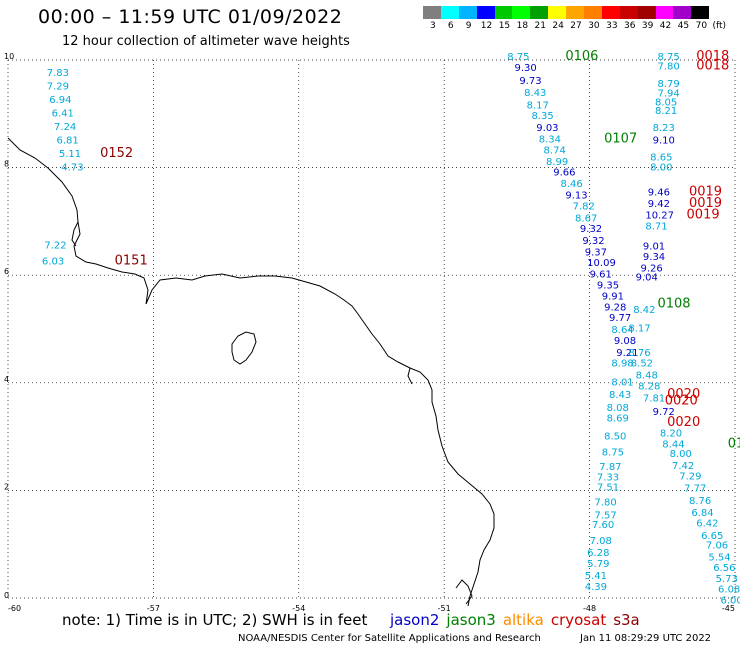 The height and width of the screenshot is (650, 740). Describe the element at coordinates (6, 271) in the screenshot. I see `y-tick-label: 6` at that location.